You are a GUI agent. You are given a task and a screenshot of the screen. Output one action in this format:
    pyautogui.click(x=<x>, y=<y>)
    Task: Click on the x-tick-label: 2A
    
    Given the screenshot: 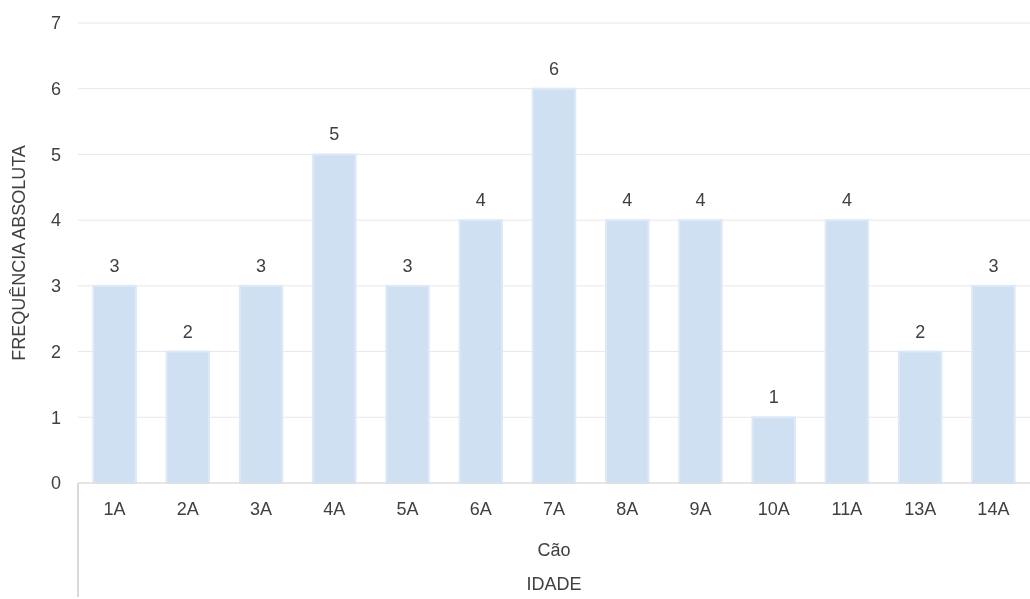 What is the action you would take?
    pyautogui.click(x=187, y=508)
    